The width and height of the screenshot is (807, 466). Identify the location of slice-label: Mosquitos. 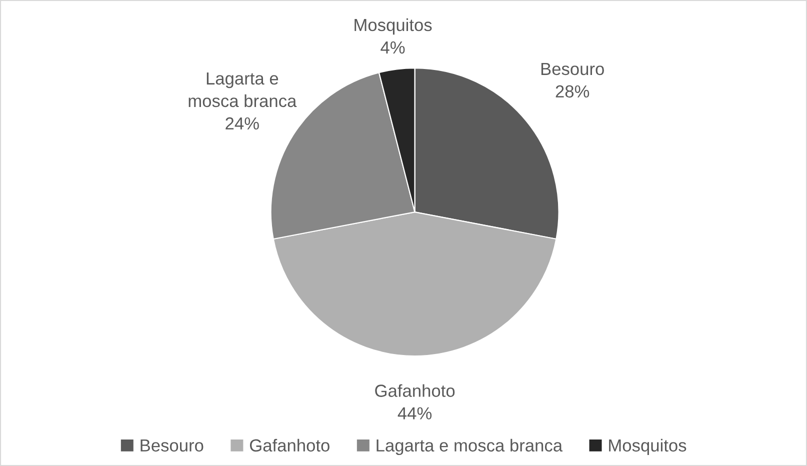
(393, 26).